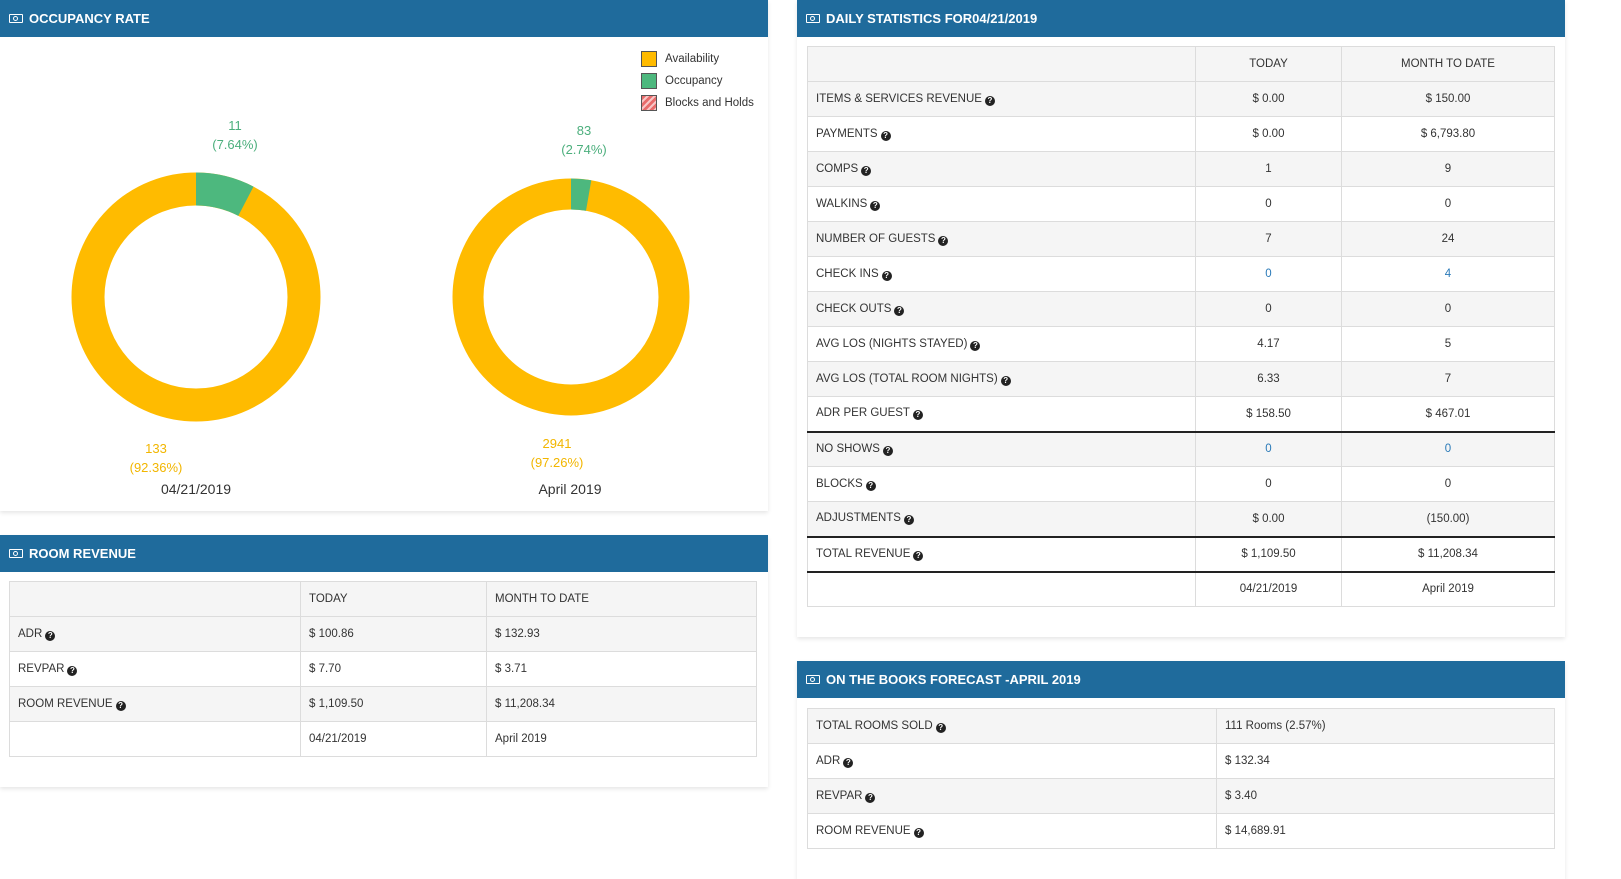 This screenshot has height=879, width=1621. What do you see at coordinates (82, 553) in the screenshot?
I see `room-revenue-title: ROOM REVENUE` at bounding box center [82, 553].